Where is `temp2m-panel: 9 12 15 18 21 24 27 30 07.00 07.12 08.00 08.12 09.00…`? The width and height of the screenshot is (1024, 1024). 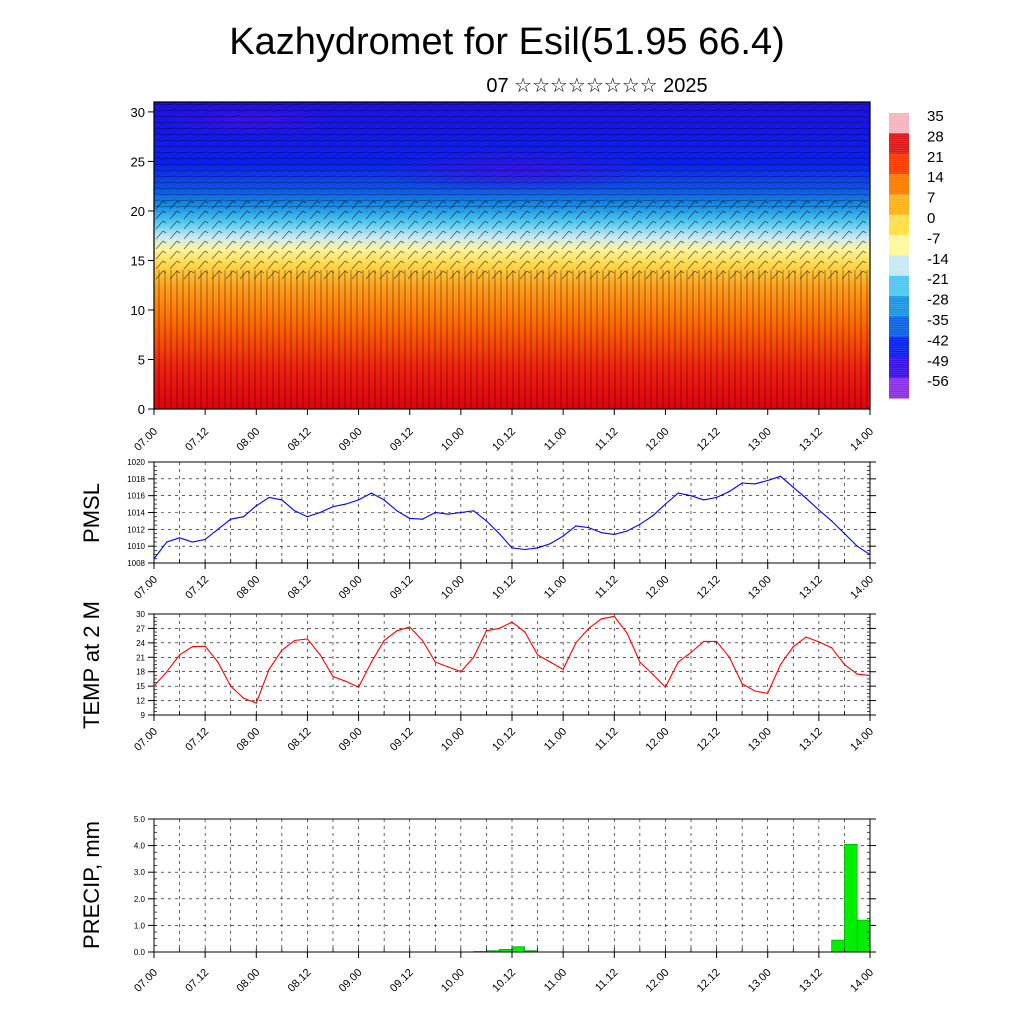
temp2m-panel: 9 12 15 18 21 24 27 30 07.00 07.12 08.00 08.12 09.00… is located at coordinates (477, 677).